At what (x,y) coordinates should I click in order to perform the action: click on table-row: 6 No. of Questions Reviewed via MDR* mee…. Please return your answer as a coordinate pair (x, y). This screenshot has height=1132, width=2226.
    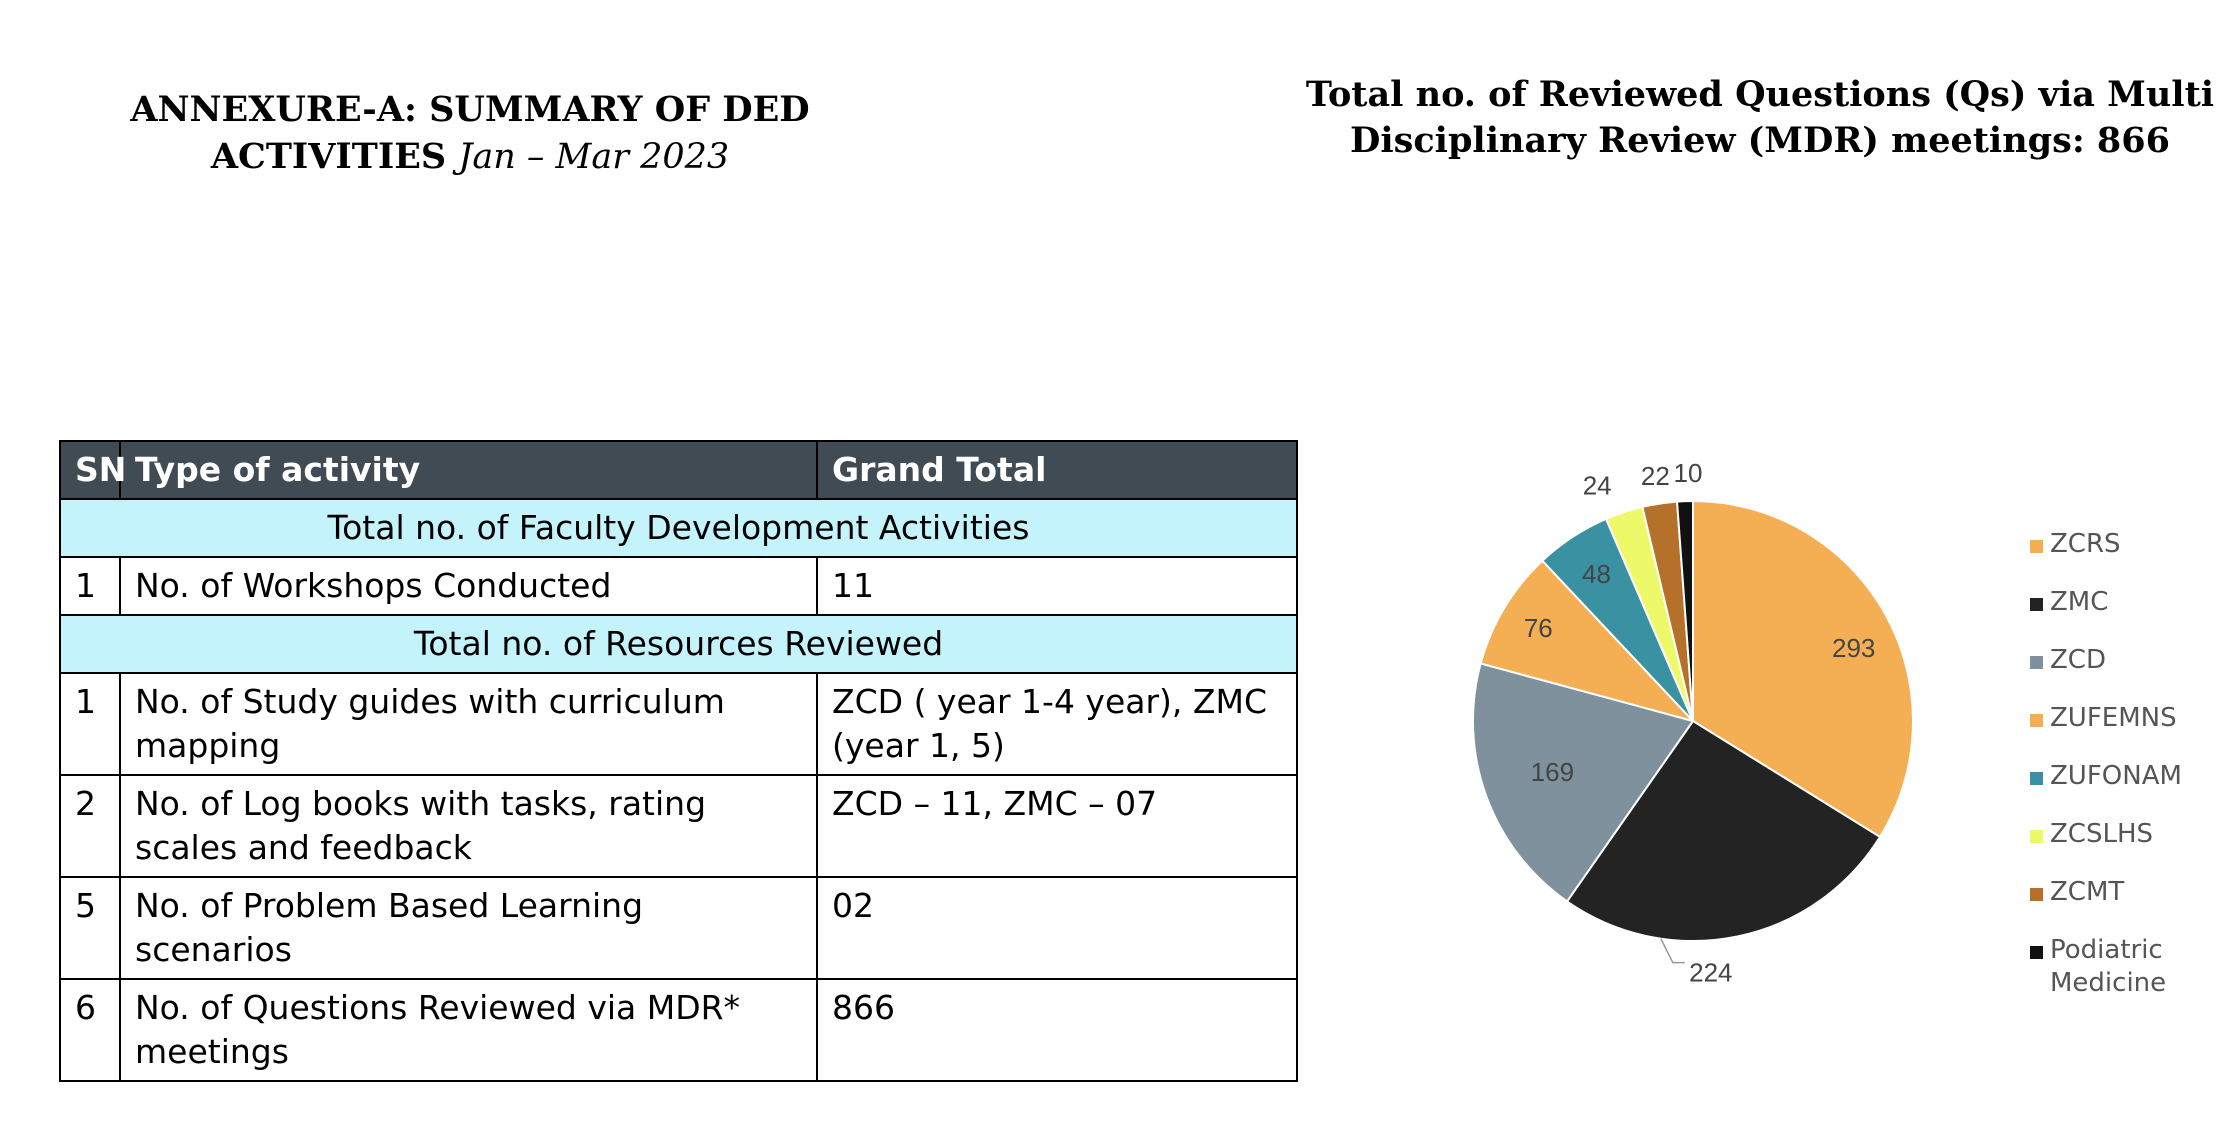
    Looking at the image, I should click on (679, 1030).